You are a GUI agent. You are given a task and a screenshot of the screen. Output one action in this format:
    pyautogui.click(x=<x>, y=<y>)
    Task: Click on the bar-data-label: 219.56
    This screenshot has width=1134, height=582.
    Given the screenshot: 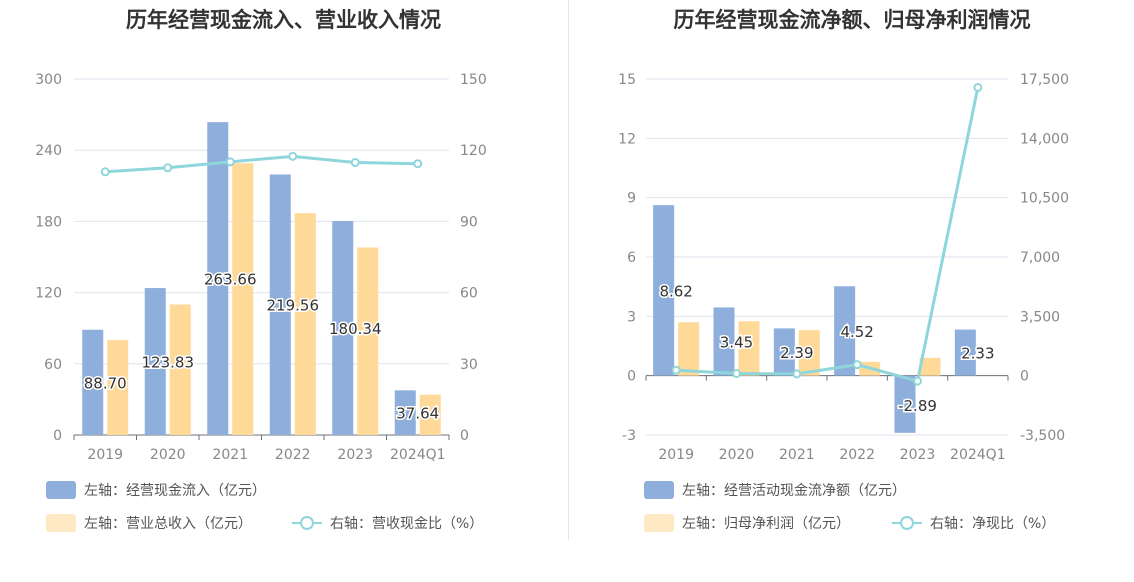 What is the action you would take?
    pyautogui.click(x=293, y=306)
    